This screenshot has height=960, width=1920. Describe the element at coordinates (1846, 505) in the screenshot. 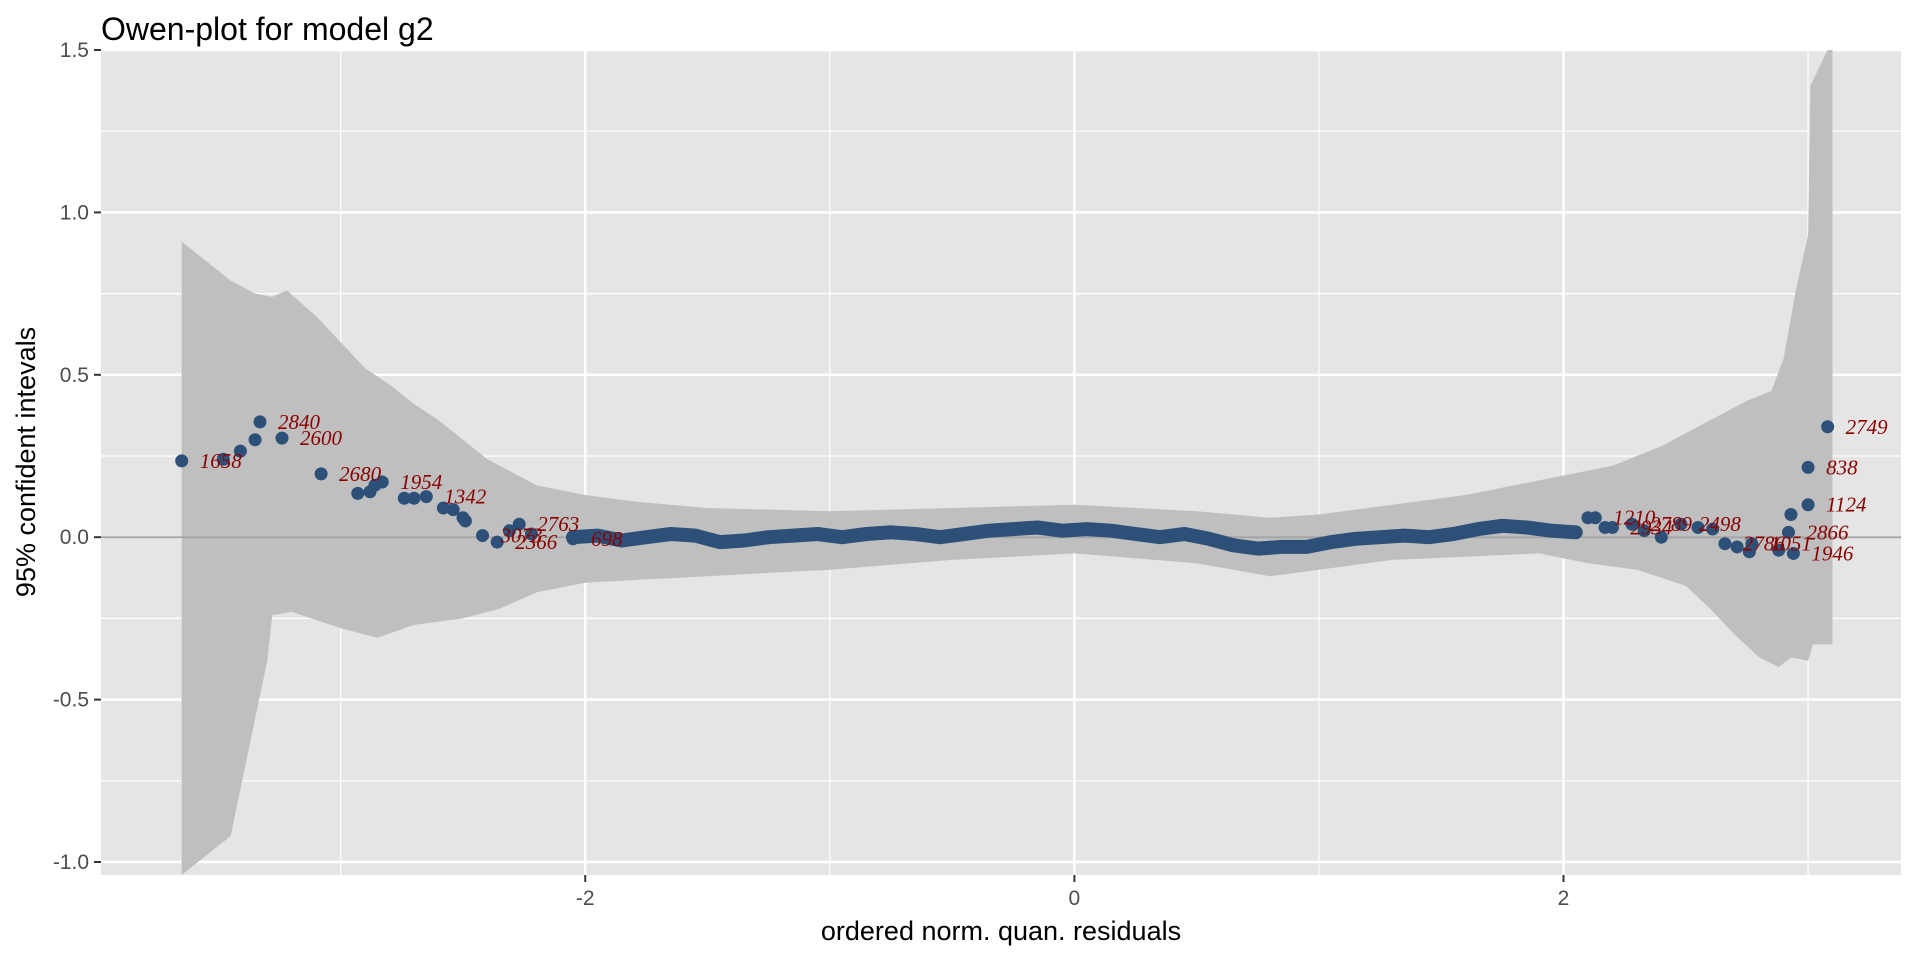

I see `point-label: 1124` at that location.